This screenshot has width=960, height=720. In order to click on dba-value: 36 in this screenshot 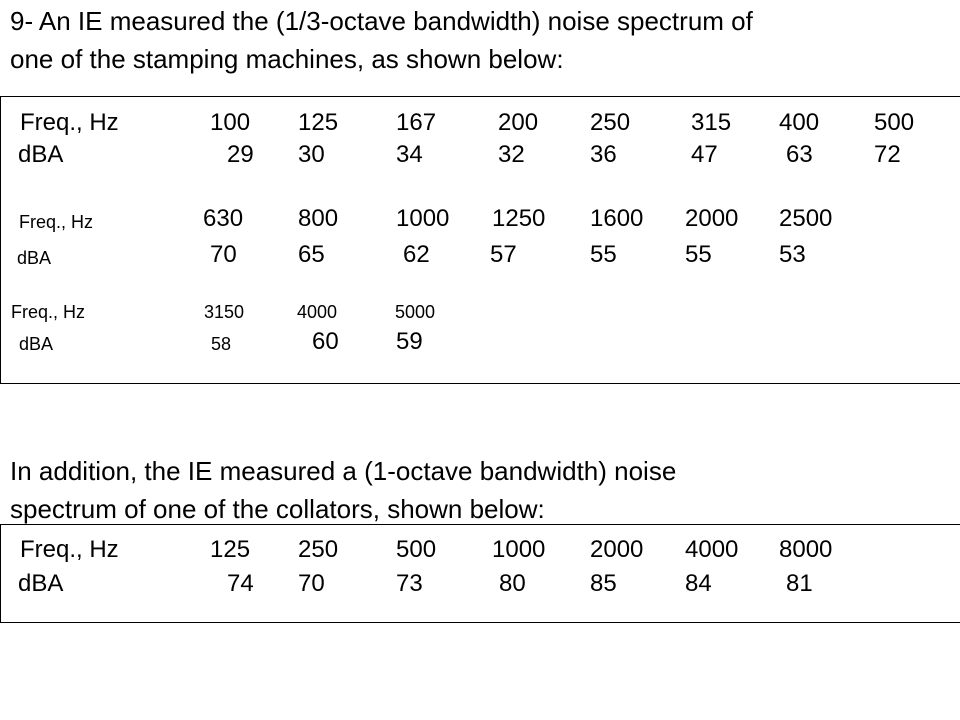, I will do `click(603, 154)`.